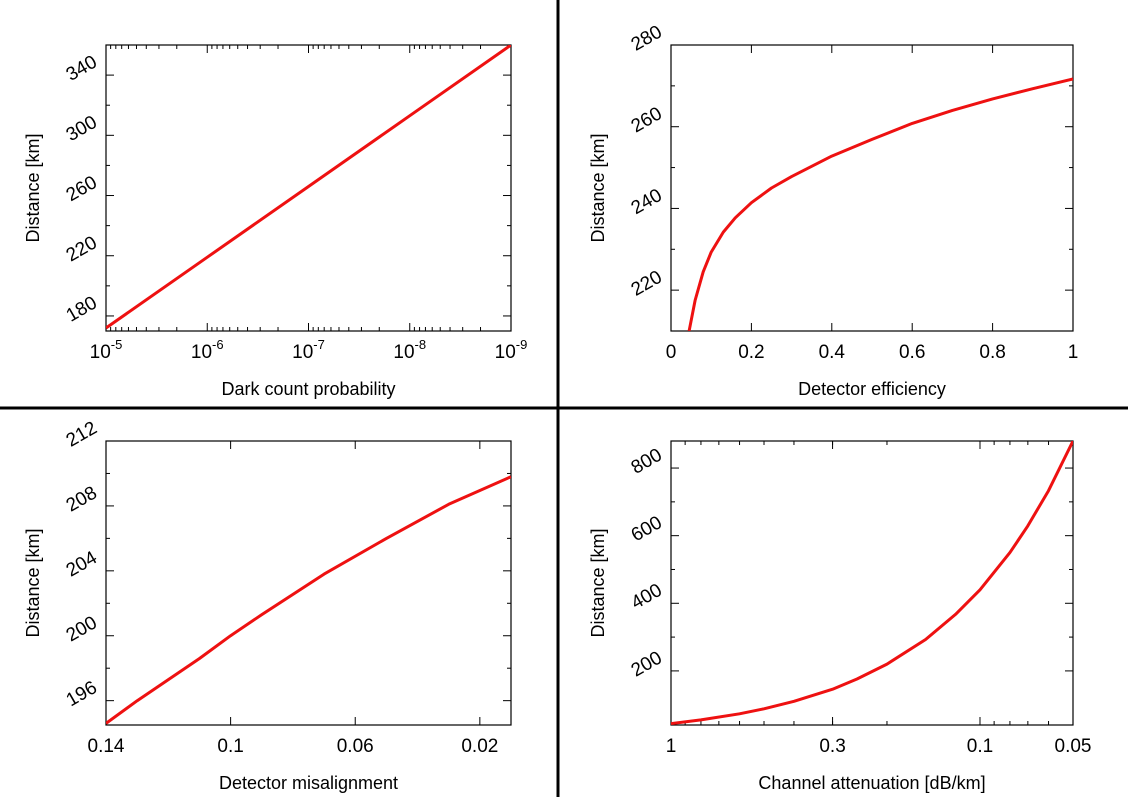 Image resolution: width=1128 pixels, height=797 pixels. I want to click on y-tick-label: 280, so click(647, 39).